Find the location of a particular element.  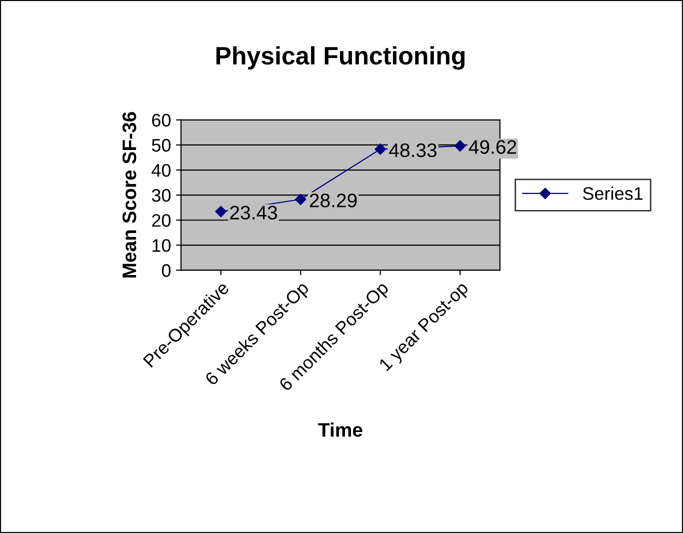

data-label: 49.62 is located at coordinates (492, 147).